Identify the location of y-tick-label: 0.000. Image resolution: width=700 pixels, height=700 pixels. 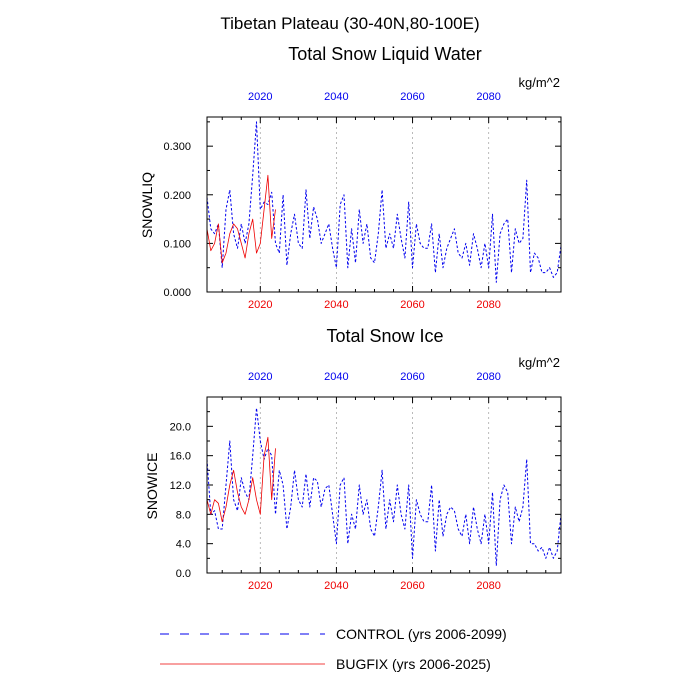
(177, 293).